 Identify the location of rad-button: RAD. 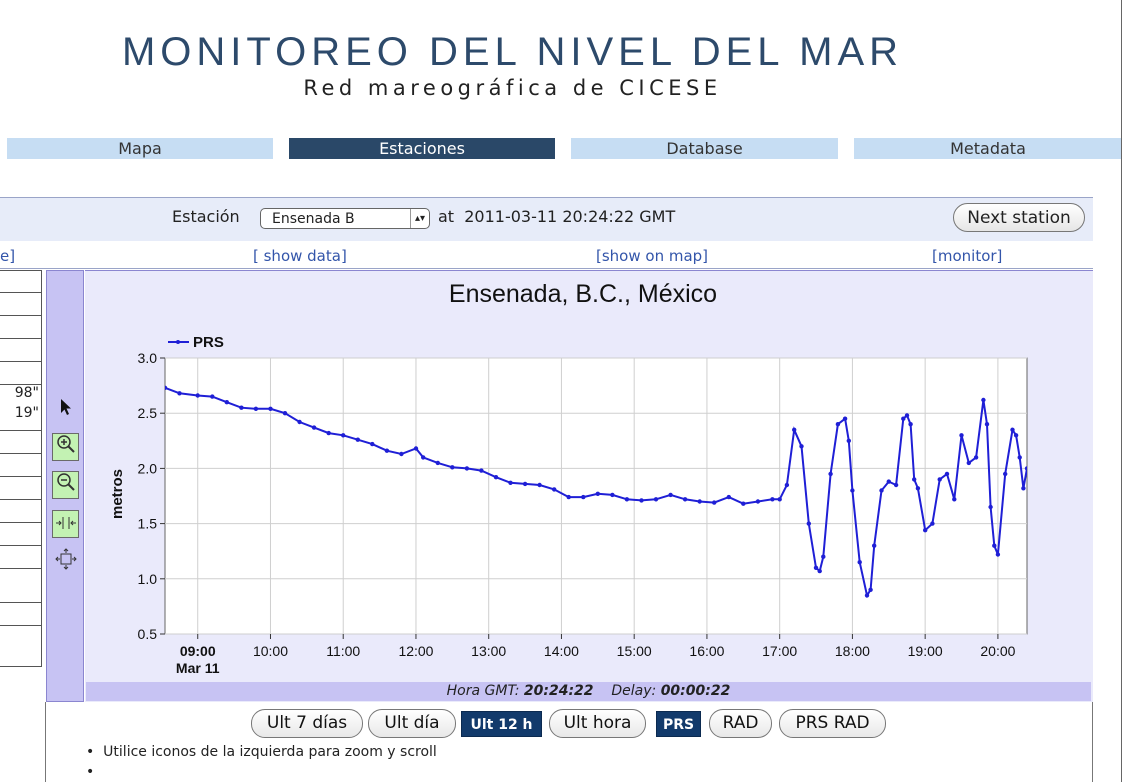
(740, 723).